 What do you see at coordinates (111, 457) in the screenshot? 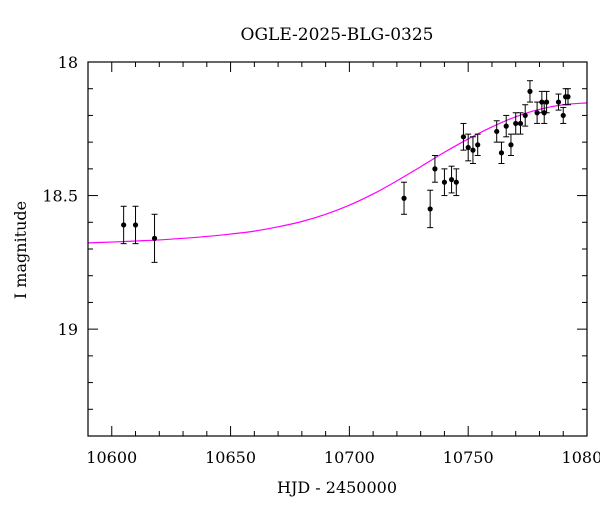
I see `x-tick-label: 10600` at bounding box center [111, 457].